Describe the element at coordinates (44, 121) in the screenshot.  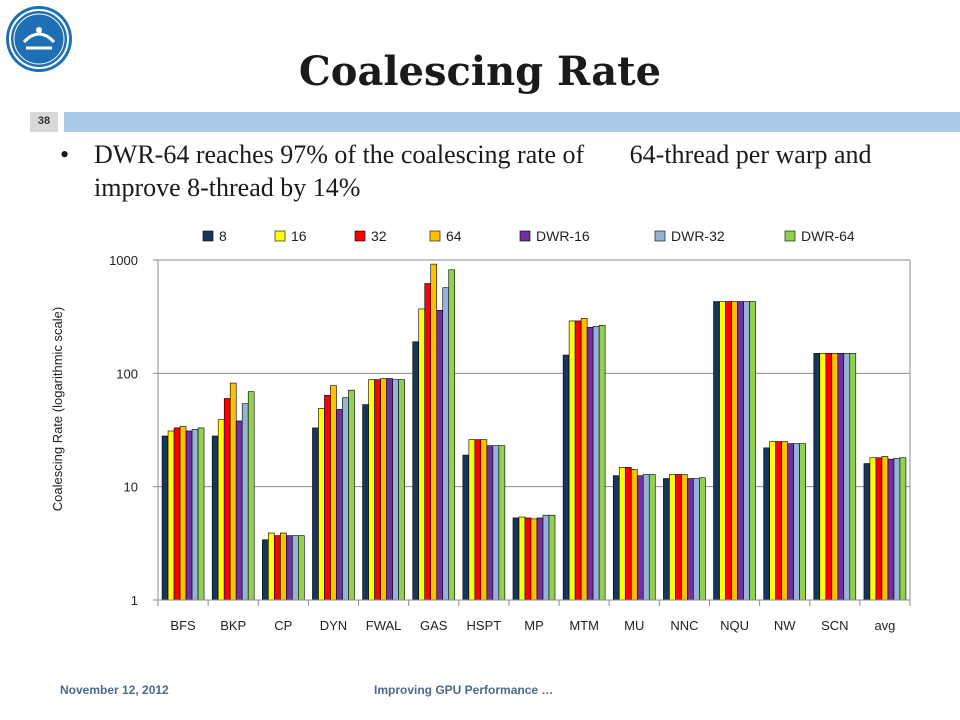
I see `slide-number: 38` at that location.